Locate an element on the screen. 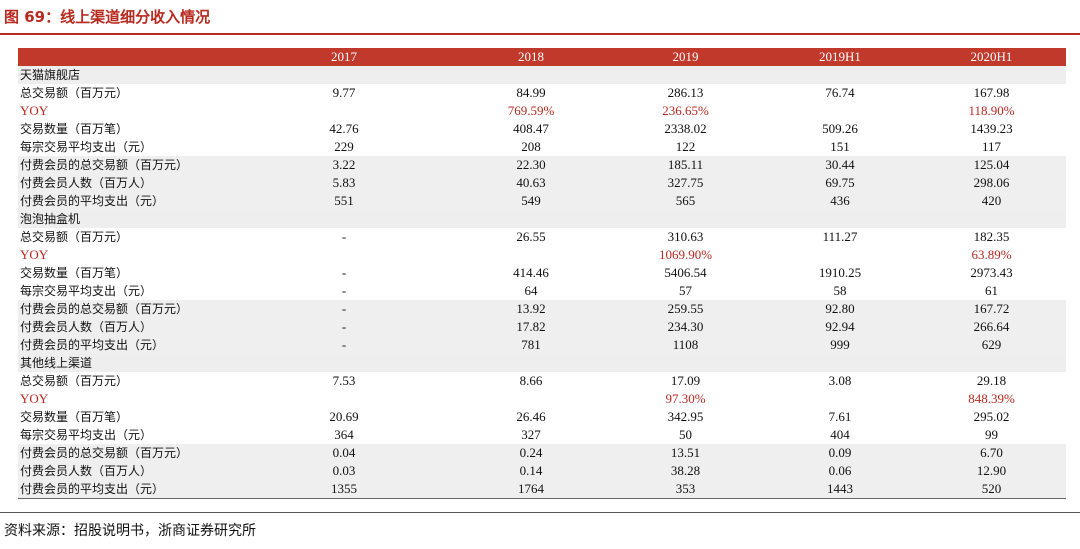 This screenshot has height=549, width=1080. table-cell: 50 is located at coordinates (685, 434).